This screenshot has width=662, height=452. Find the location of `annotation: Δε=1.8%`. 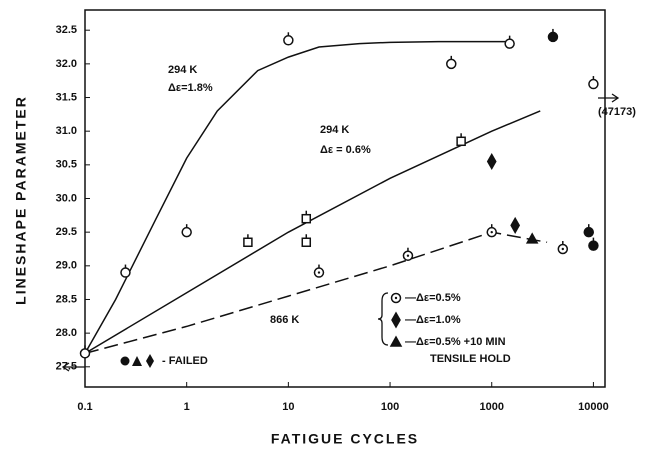

annotation: Δε=1.8% is located at coordinates (190, 88).